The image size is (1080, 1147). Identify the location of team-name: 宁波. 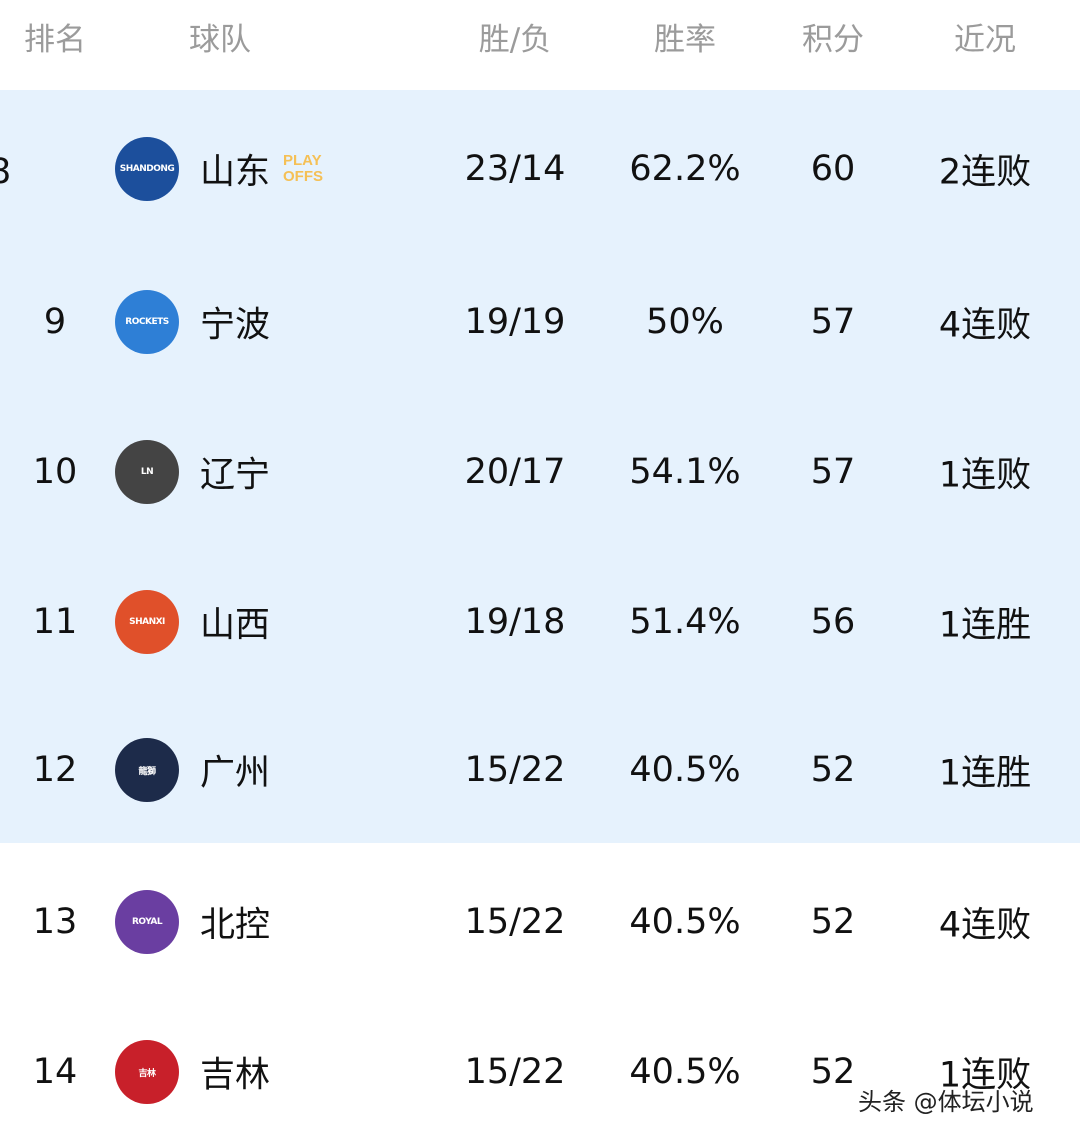
(235, 325).